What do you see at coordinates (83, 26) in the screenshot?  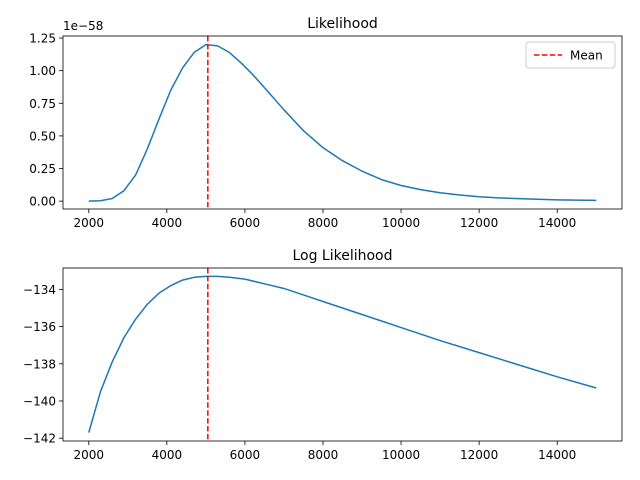 I see `y-offset-label: 1e−58` at bounding box center [83, 26].